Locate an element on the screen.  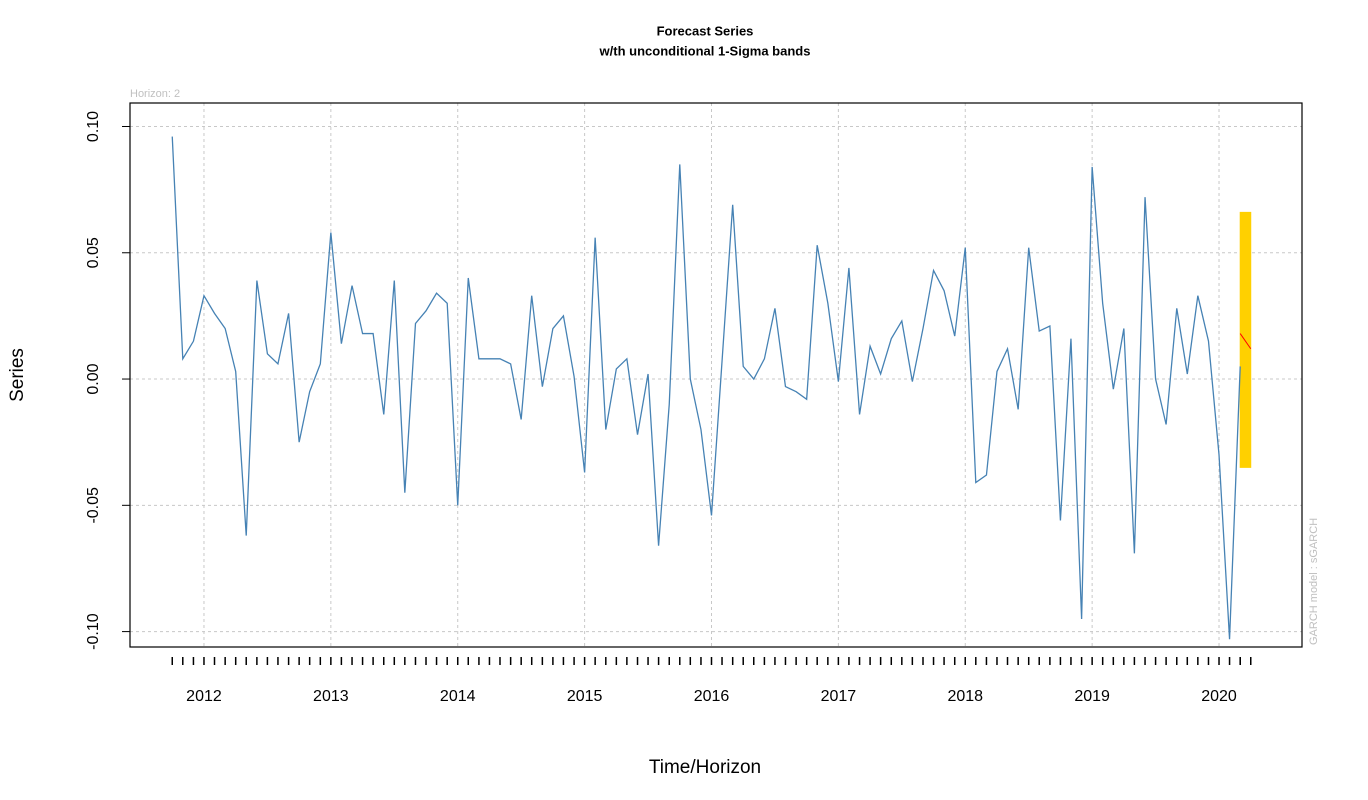
y-tick-label: 0.00 is located at coordinates (93, 378).